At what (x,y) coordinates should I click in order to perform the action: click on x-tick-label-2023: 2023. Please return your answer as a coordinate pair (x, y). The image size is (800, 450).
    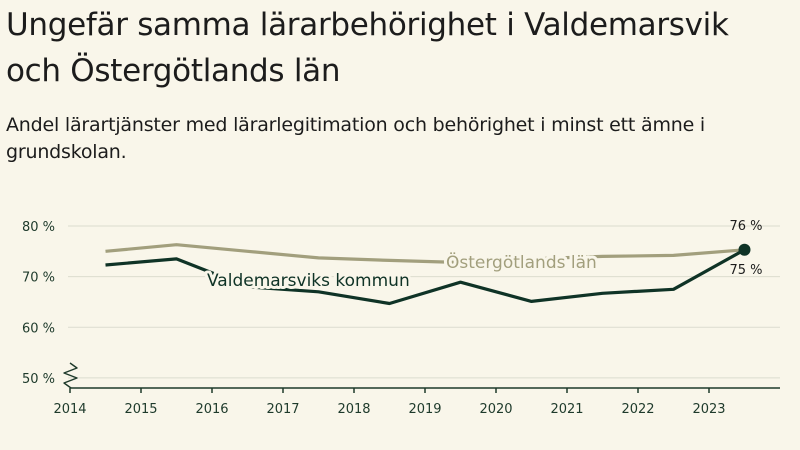
    Looking at the image, I should click on (708, 409).